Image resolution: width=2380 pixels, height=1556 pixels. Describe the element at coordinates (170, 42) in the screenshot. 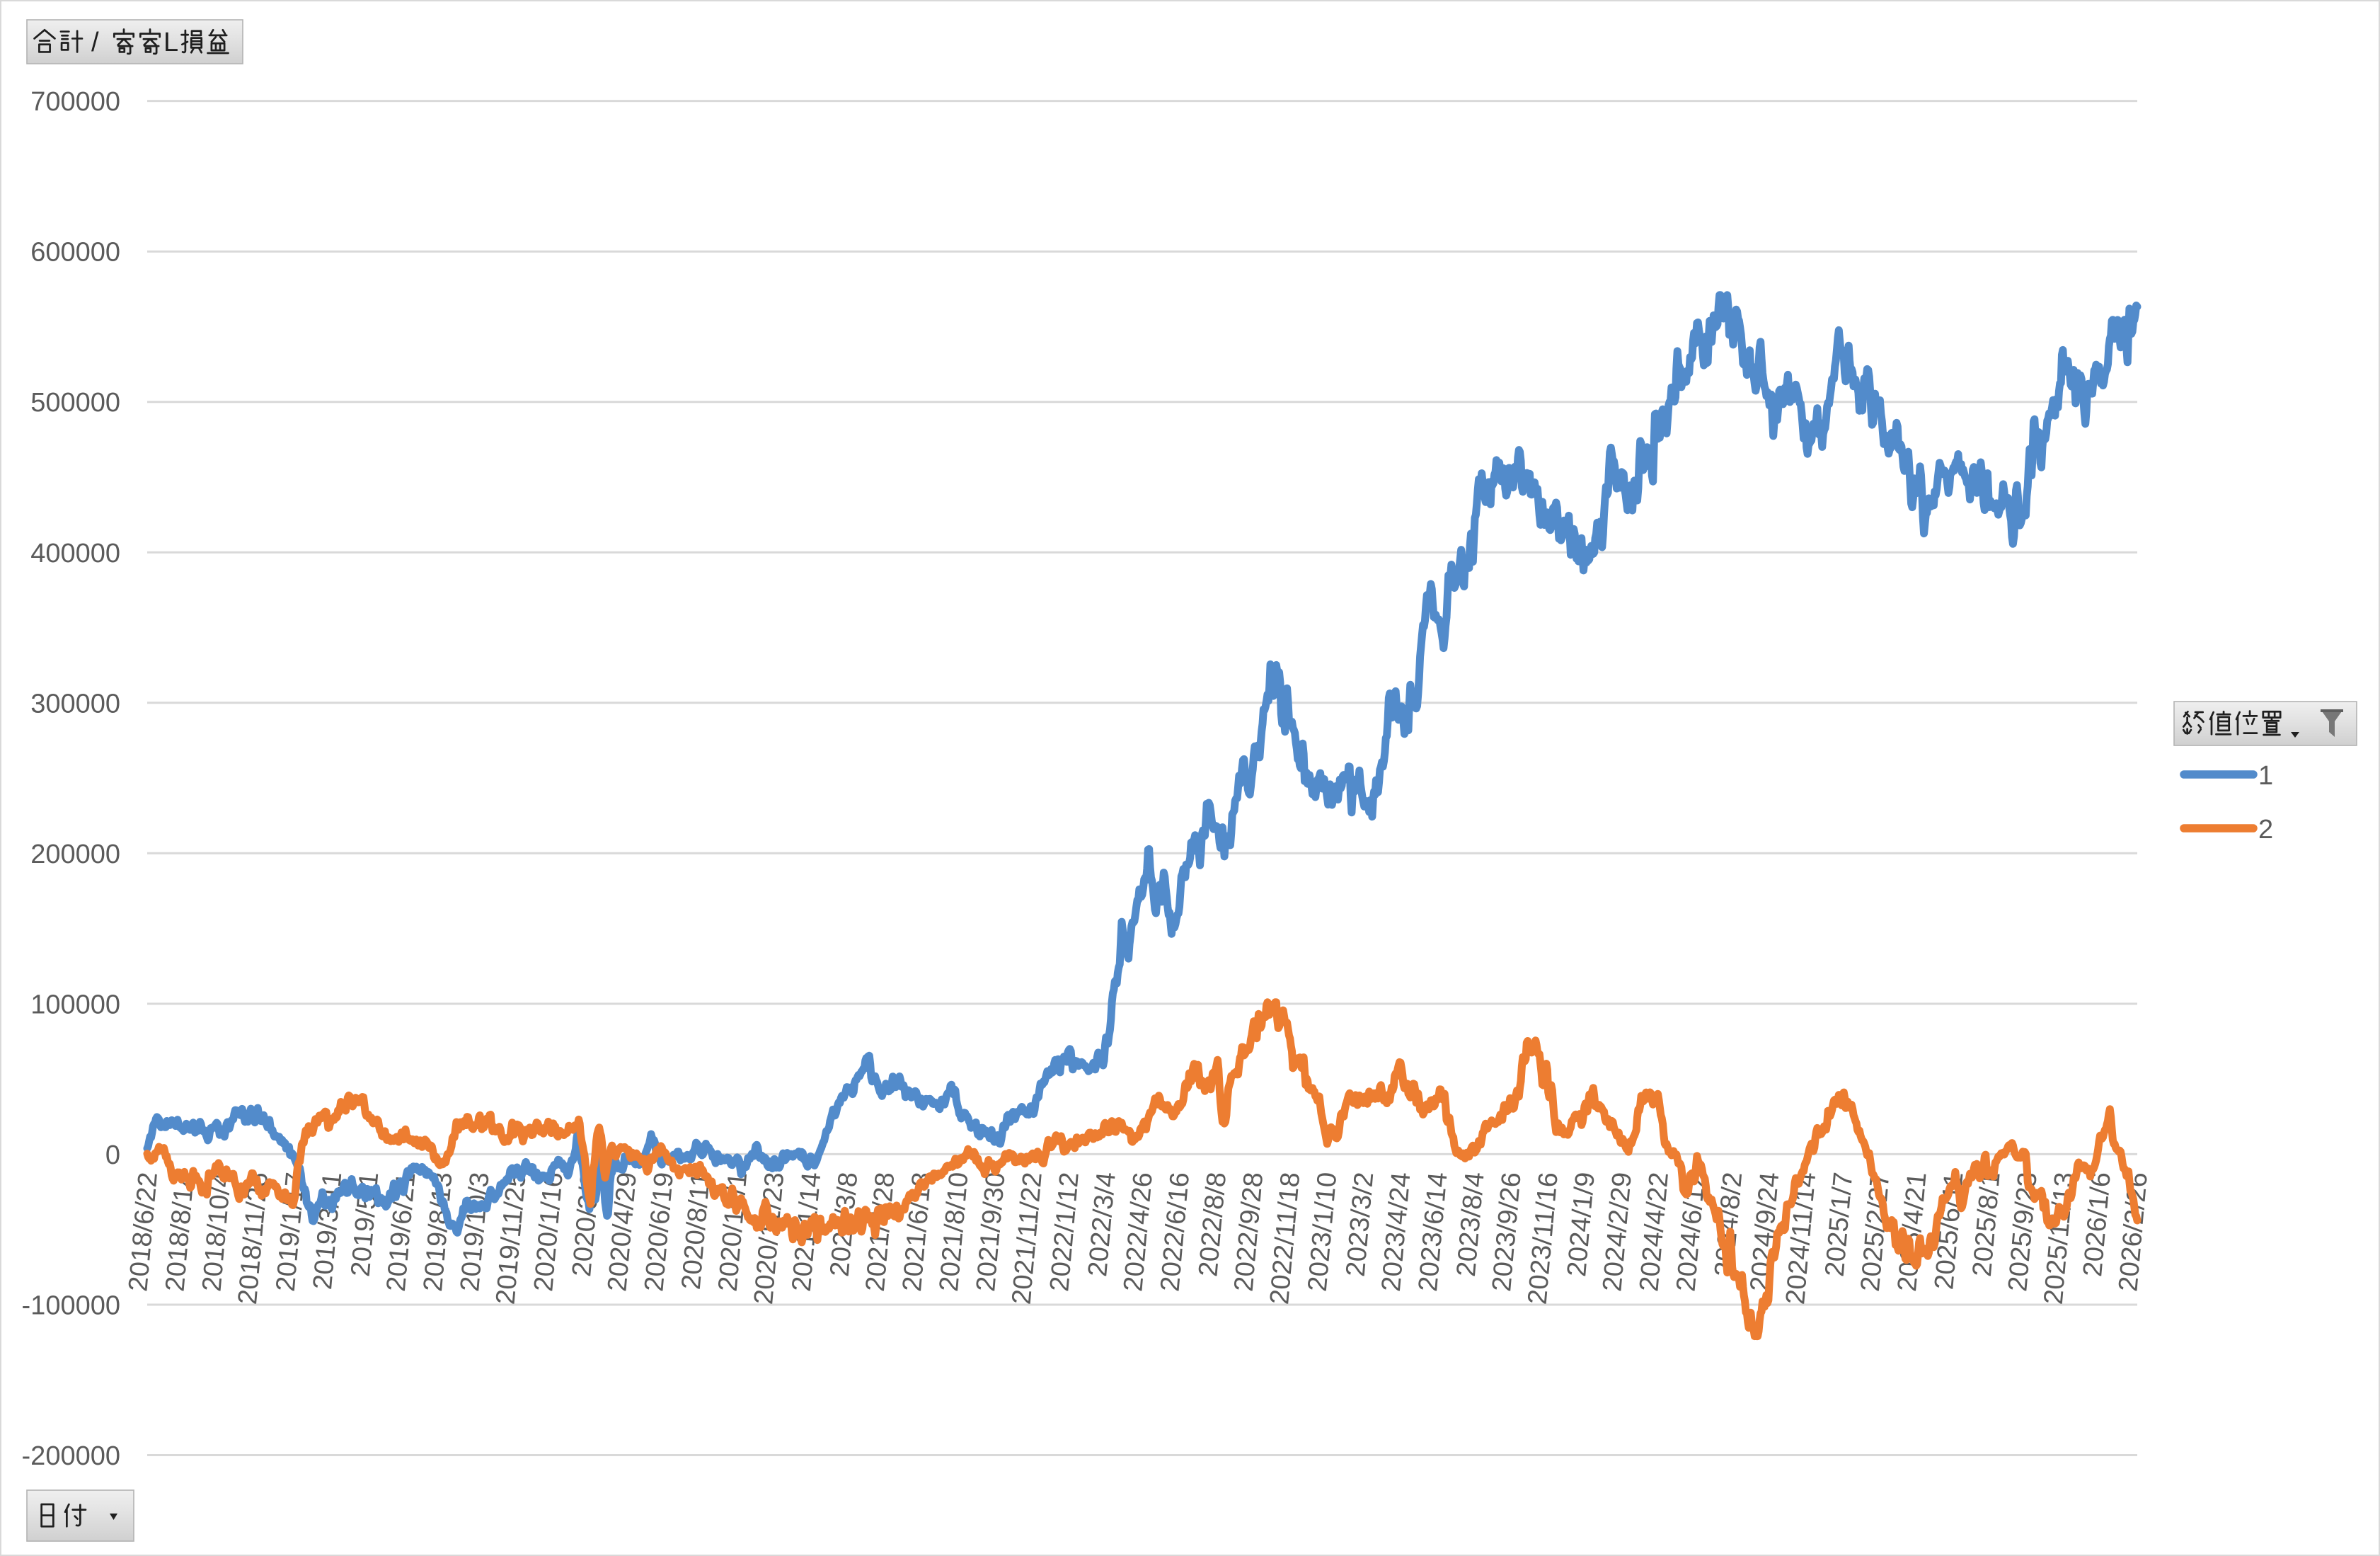

I see `svg-text: L` at that location.